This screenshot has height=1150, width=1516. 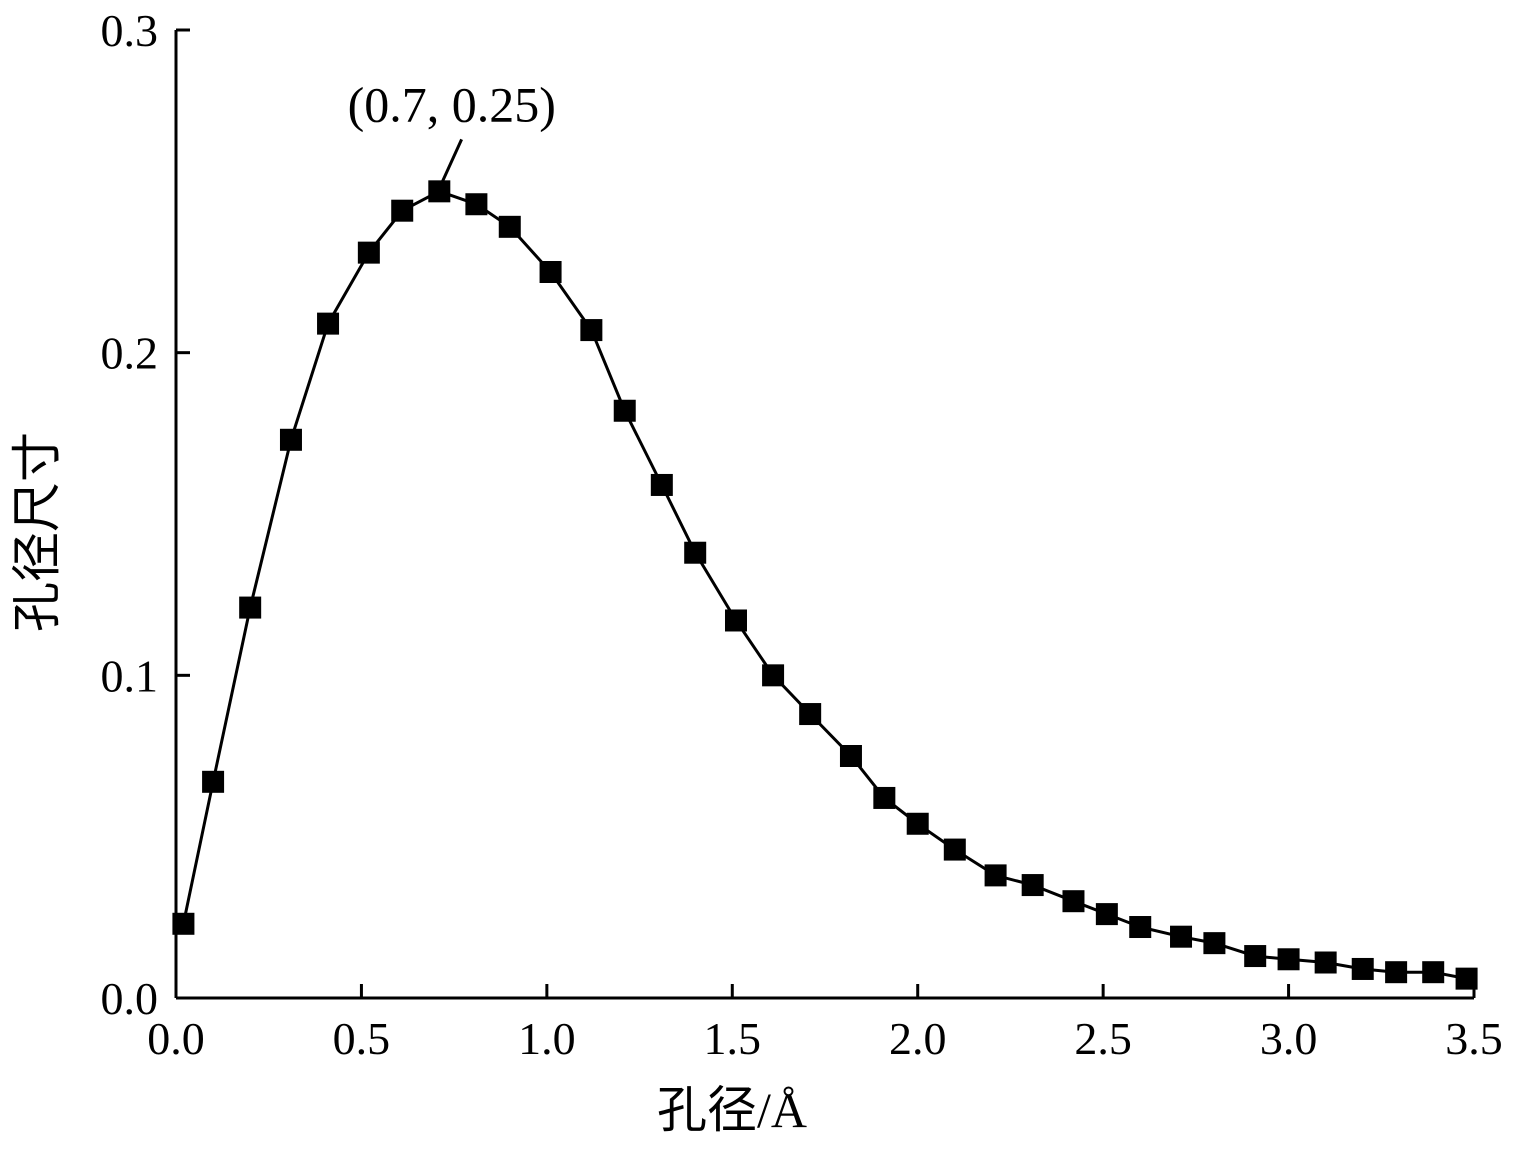 I want to click on x-axis-ticks: 0.0 0.5 1.0 1.5 2.0 2.5 3.0 3.5, so click(x=825, y=1024).